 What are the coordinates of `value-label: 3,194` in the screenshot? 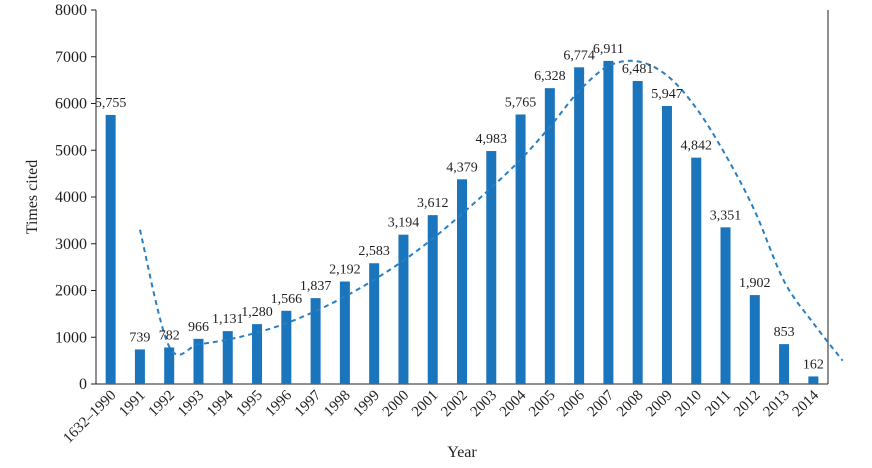 It's located at (404, 223).